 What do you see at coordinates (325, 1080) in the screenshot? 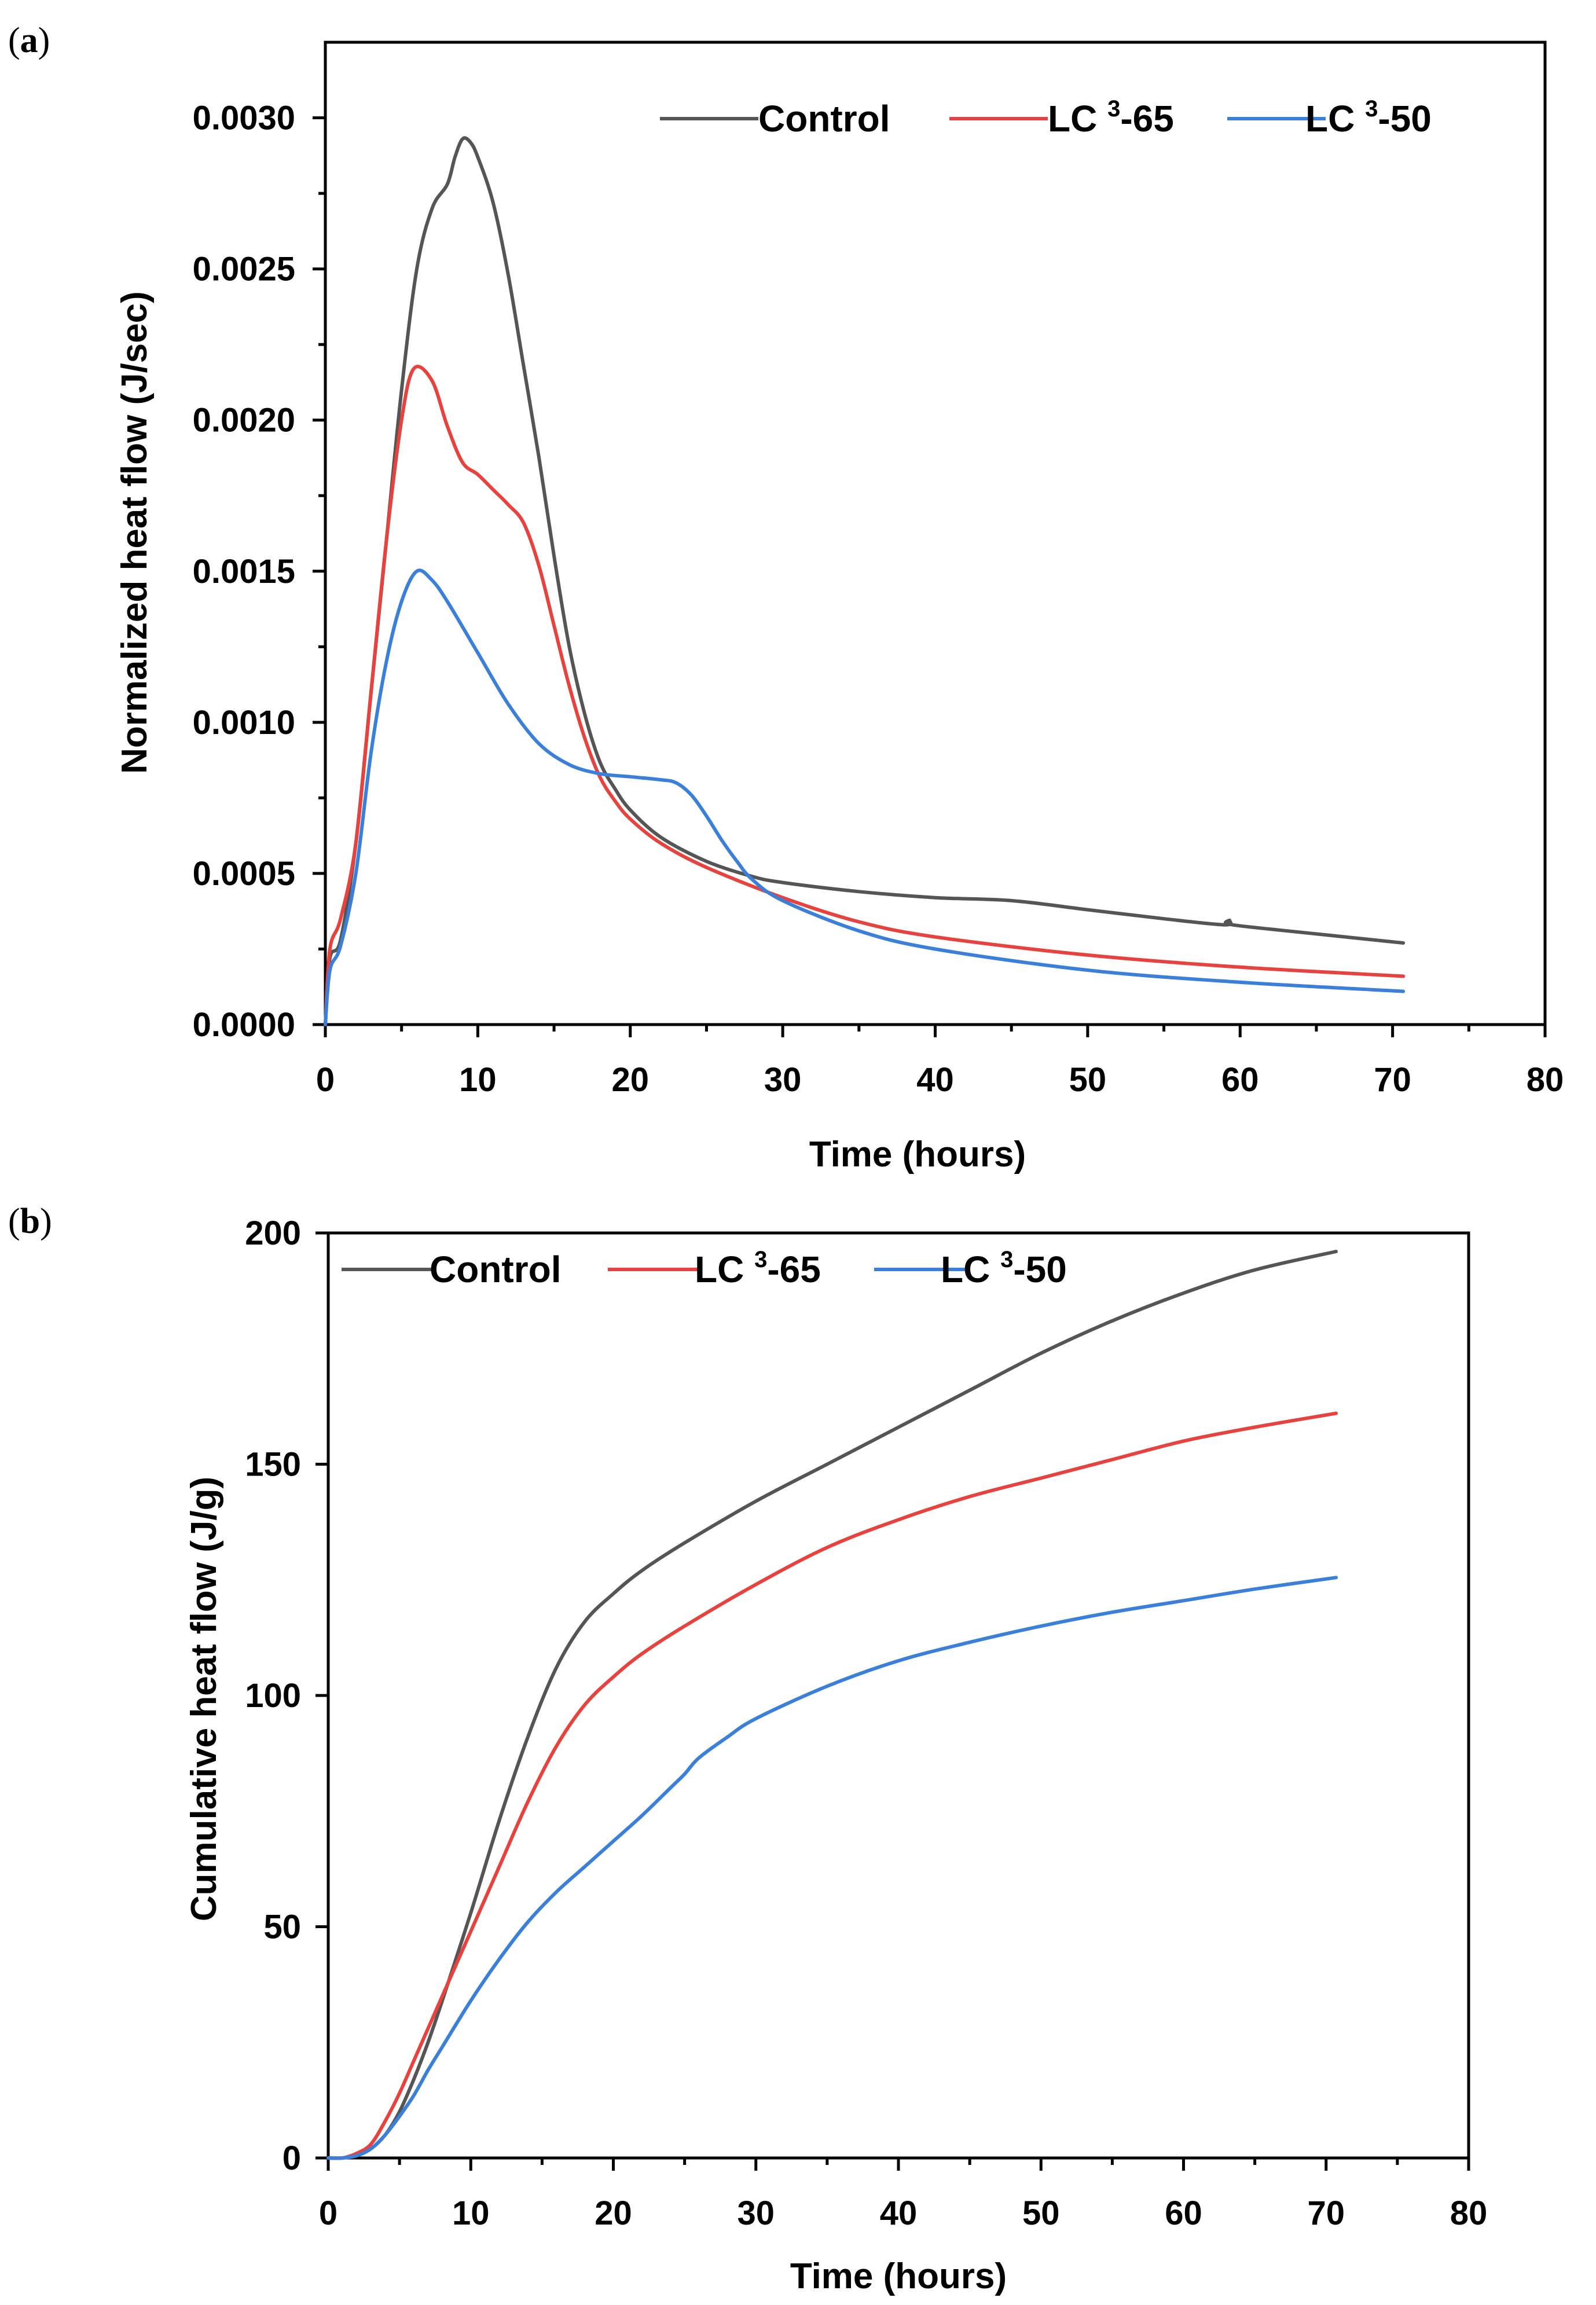
I see `chart-a-x-tick-label: 0` at bounding box center [325, 1080].